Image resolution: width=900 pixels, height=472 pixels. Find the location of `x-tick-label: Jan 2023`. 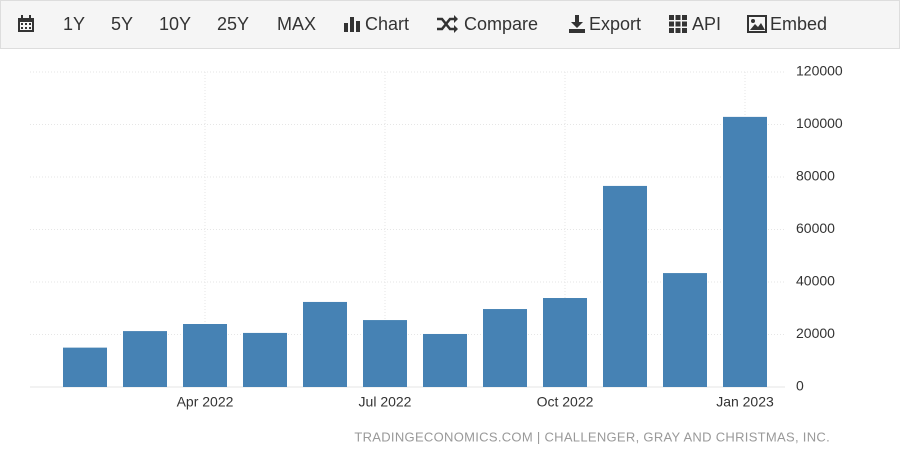

x-tick-label: Jan 2023 is located at coordinates (745, 402).